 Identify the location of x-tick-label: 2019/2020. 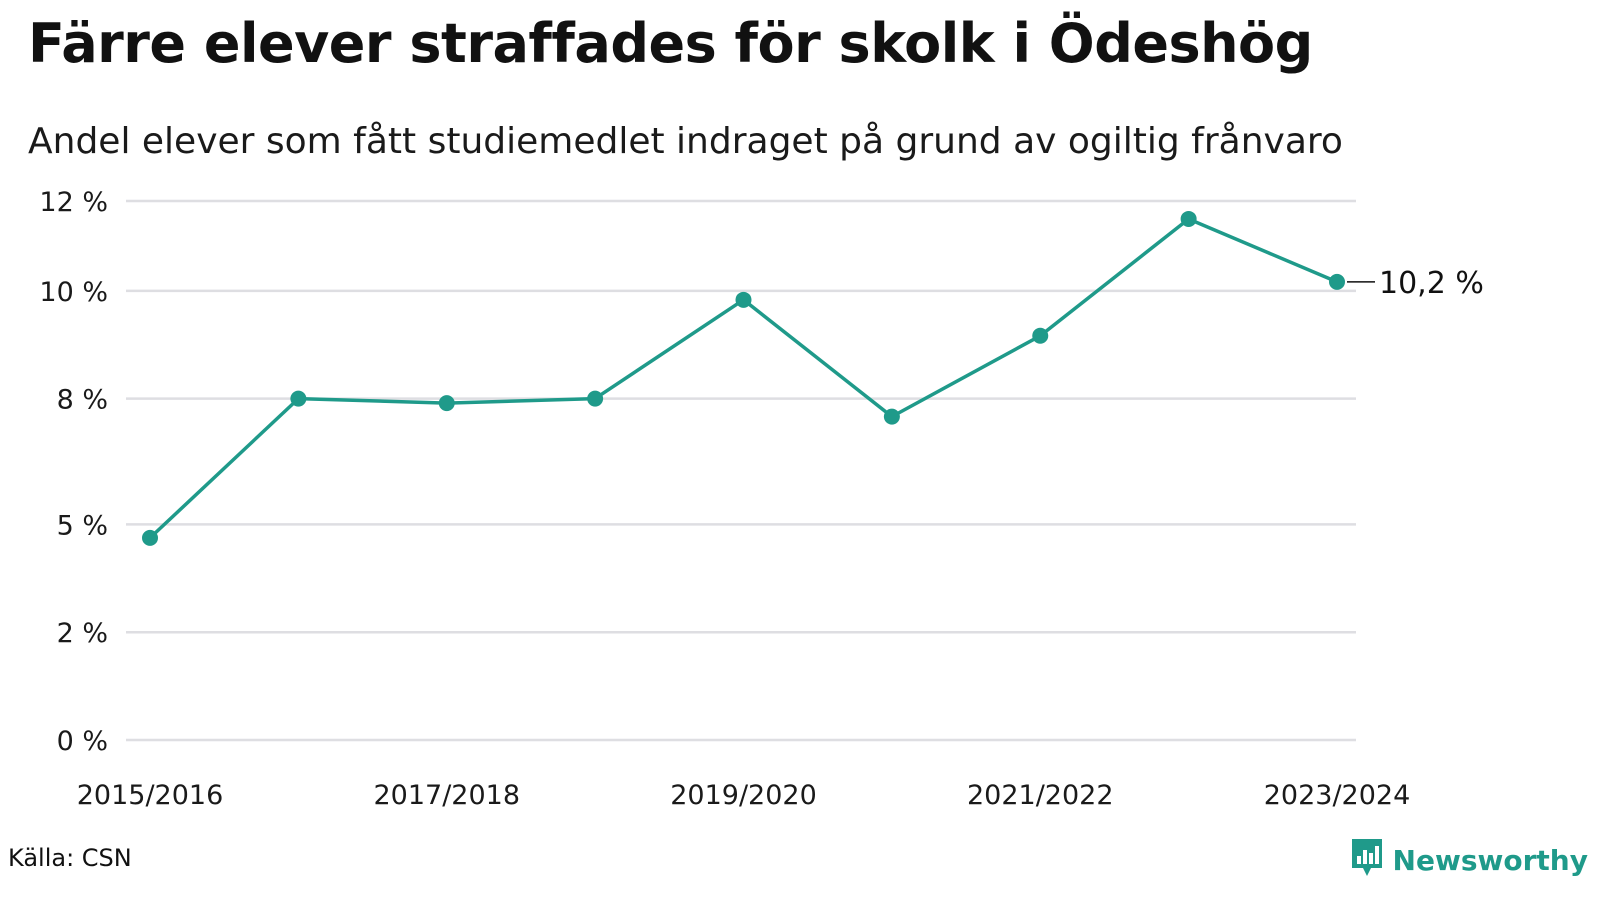
(743, 795).